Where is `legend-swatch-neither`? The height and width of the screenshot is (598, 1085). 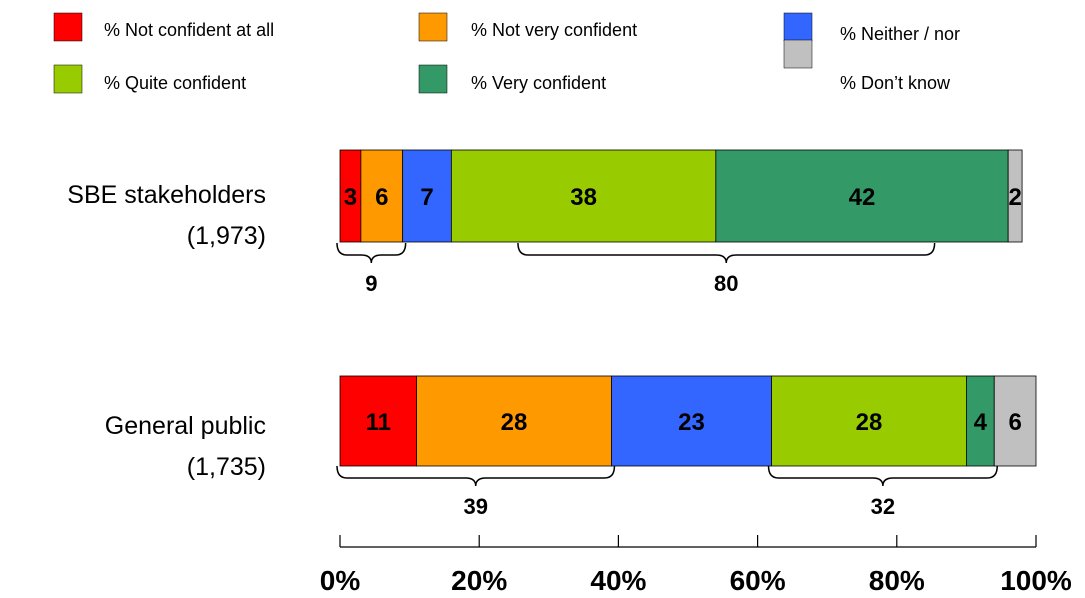 legend-swatch-neither is located at coordinates (798, 27).